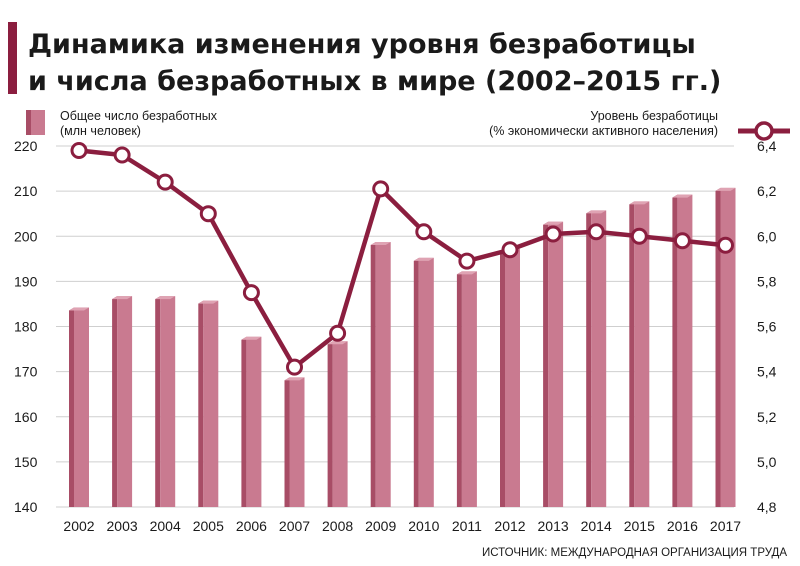 Image resolution: width=800 pixels, height=566 pixels. Describe the element at coordinates (294, 526) in the screenshot. I see `x-tick-label: 2007` at that location.